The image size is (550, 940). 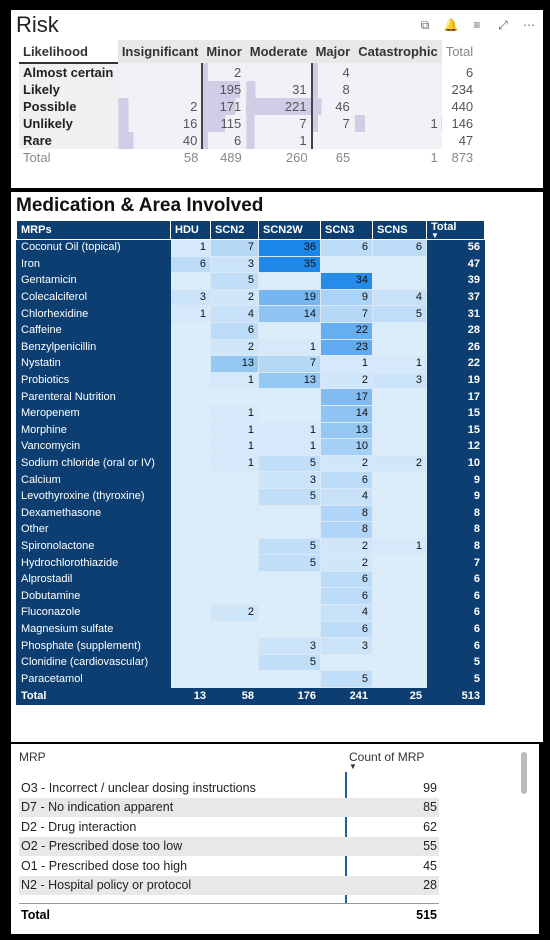 What do you see at coordinates (503, 25) in the screenshot?
I see `expand-icon: ⤢` at bounding box center [503, 25].